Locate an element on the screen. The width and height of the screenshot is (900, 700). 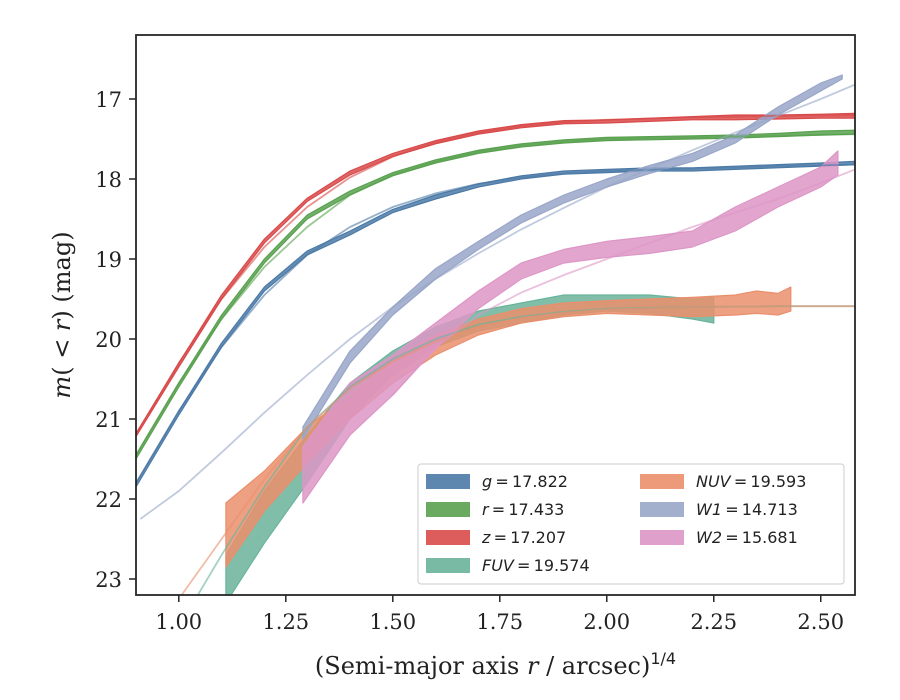
y-tick-label: 23 is located at coordinates (108, 580).